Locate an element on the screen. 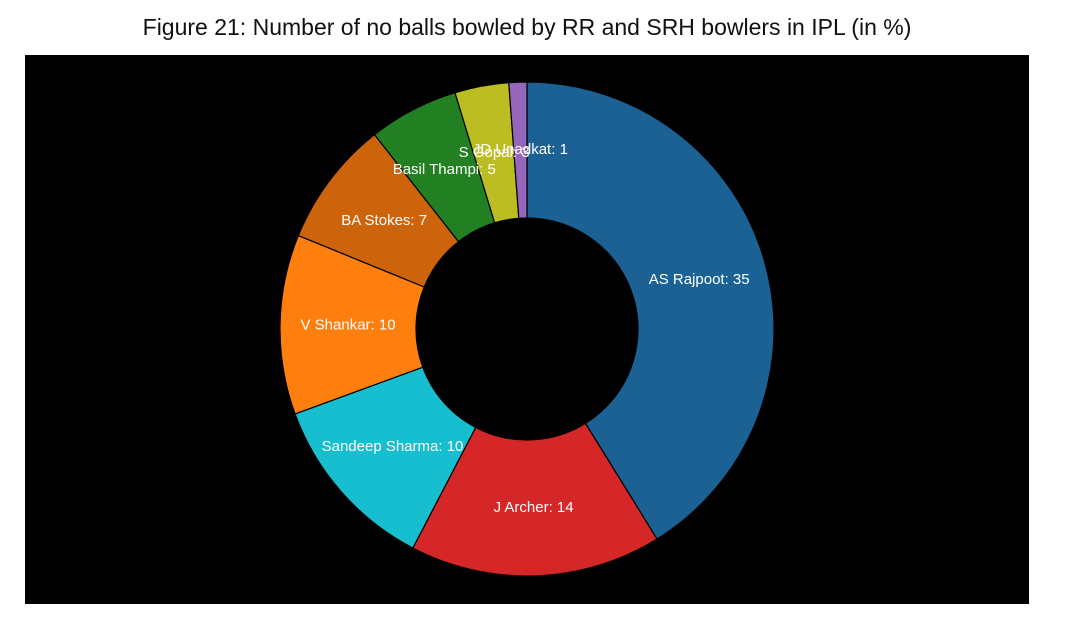 This screenshot has width=1084, height=641. label-ba-stokes: BA Stokes: 7 is located at coordinates (384, 220).